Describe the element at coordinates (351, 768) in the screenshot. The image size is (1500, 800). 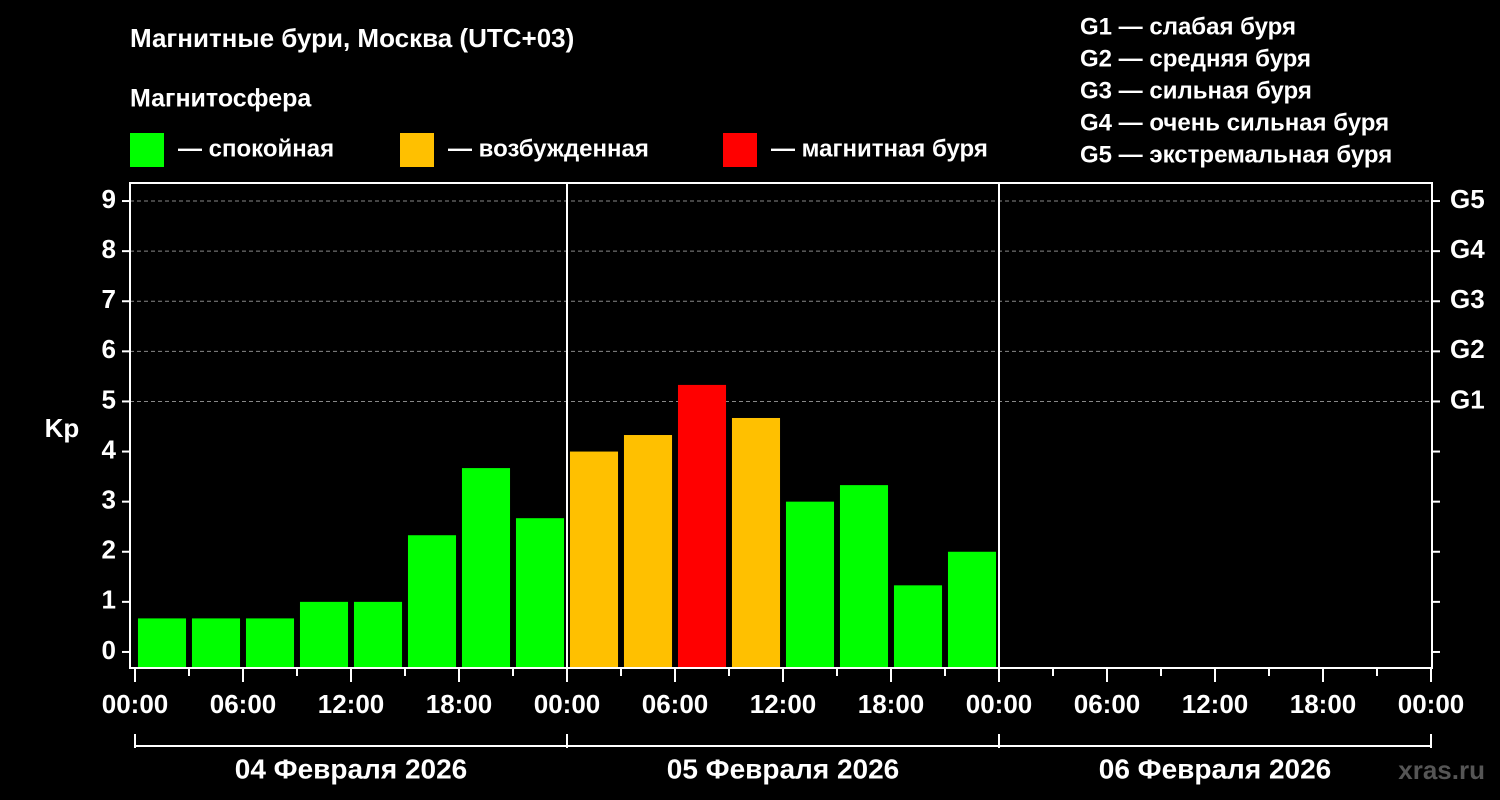
I see `day-label: 04 Февраля 2026` at that location.